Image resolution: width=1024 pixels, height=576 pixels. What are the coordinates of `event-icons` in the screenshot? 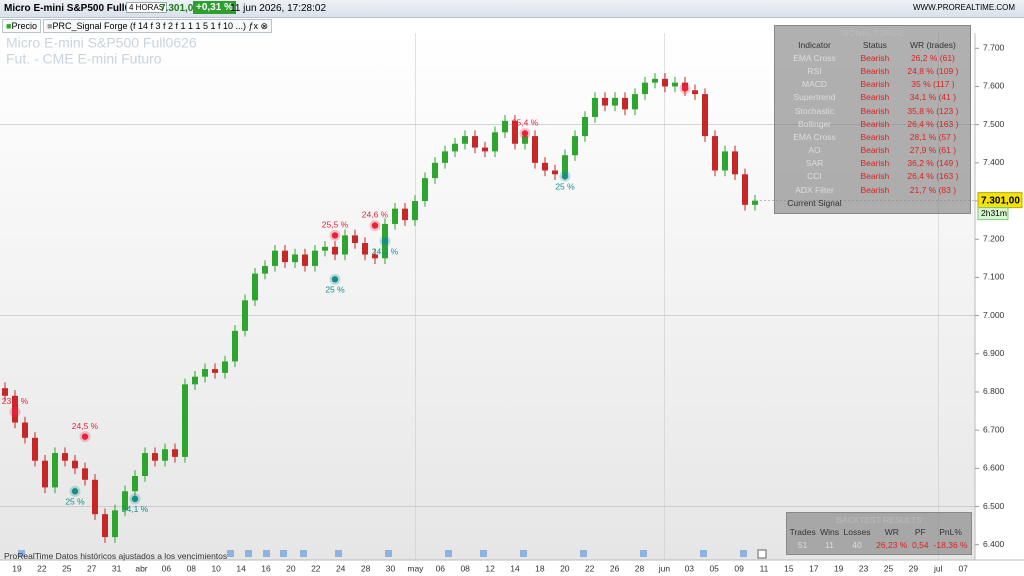 It's located at (392, 554).